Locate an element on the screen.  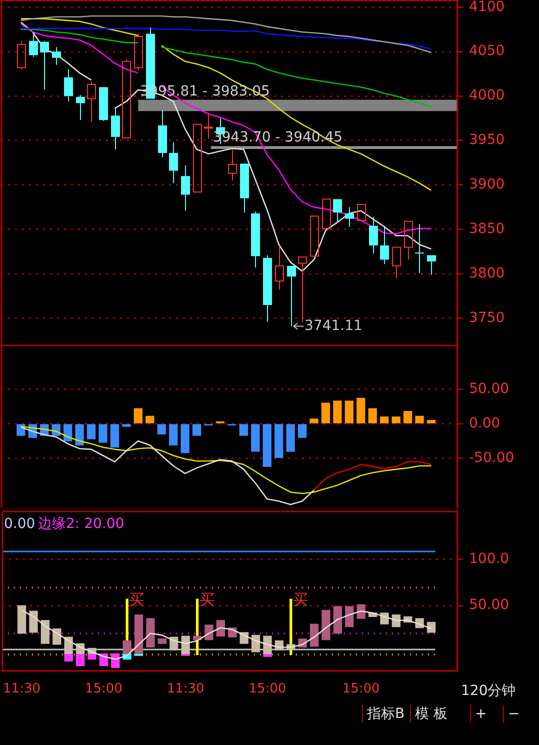
x-tick-label: 11:30 is located at coordinates (22, 689).